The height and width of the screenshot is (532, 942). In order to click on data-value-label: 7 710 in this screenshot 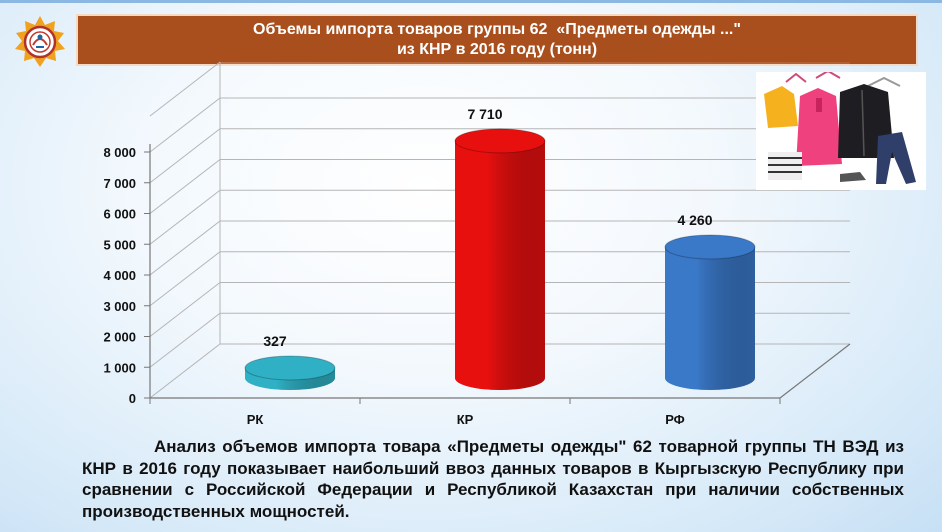, I will do `click(484, 114)`.